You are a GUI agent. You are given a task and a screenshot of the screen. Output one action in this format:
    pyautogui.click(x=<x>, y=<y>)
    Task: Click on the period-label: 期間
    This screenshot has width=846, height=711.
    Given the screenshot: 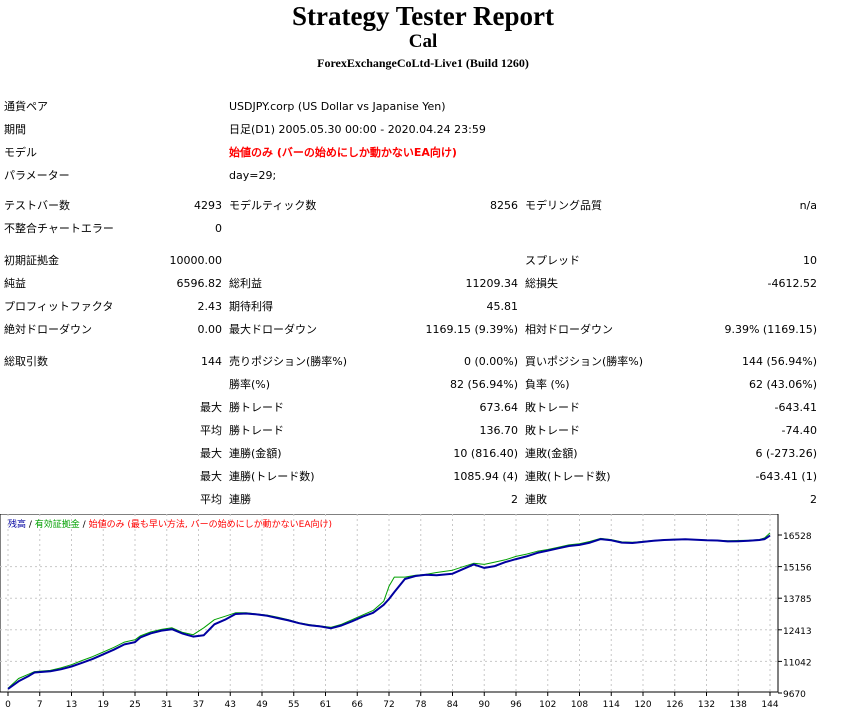 What is the action you would take?
    pyautogui.click(x=15, y=129)
    